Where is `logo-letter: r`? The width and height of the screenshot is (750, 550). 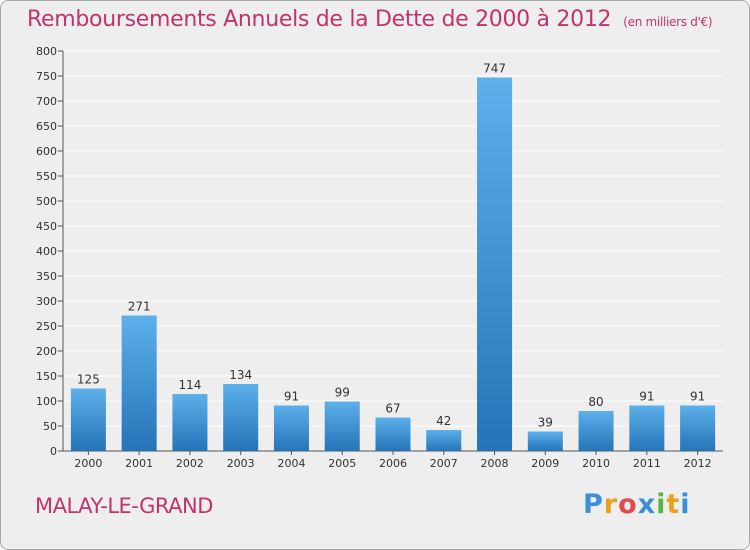 logo-letter: r is located at coordinates (611, 504).